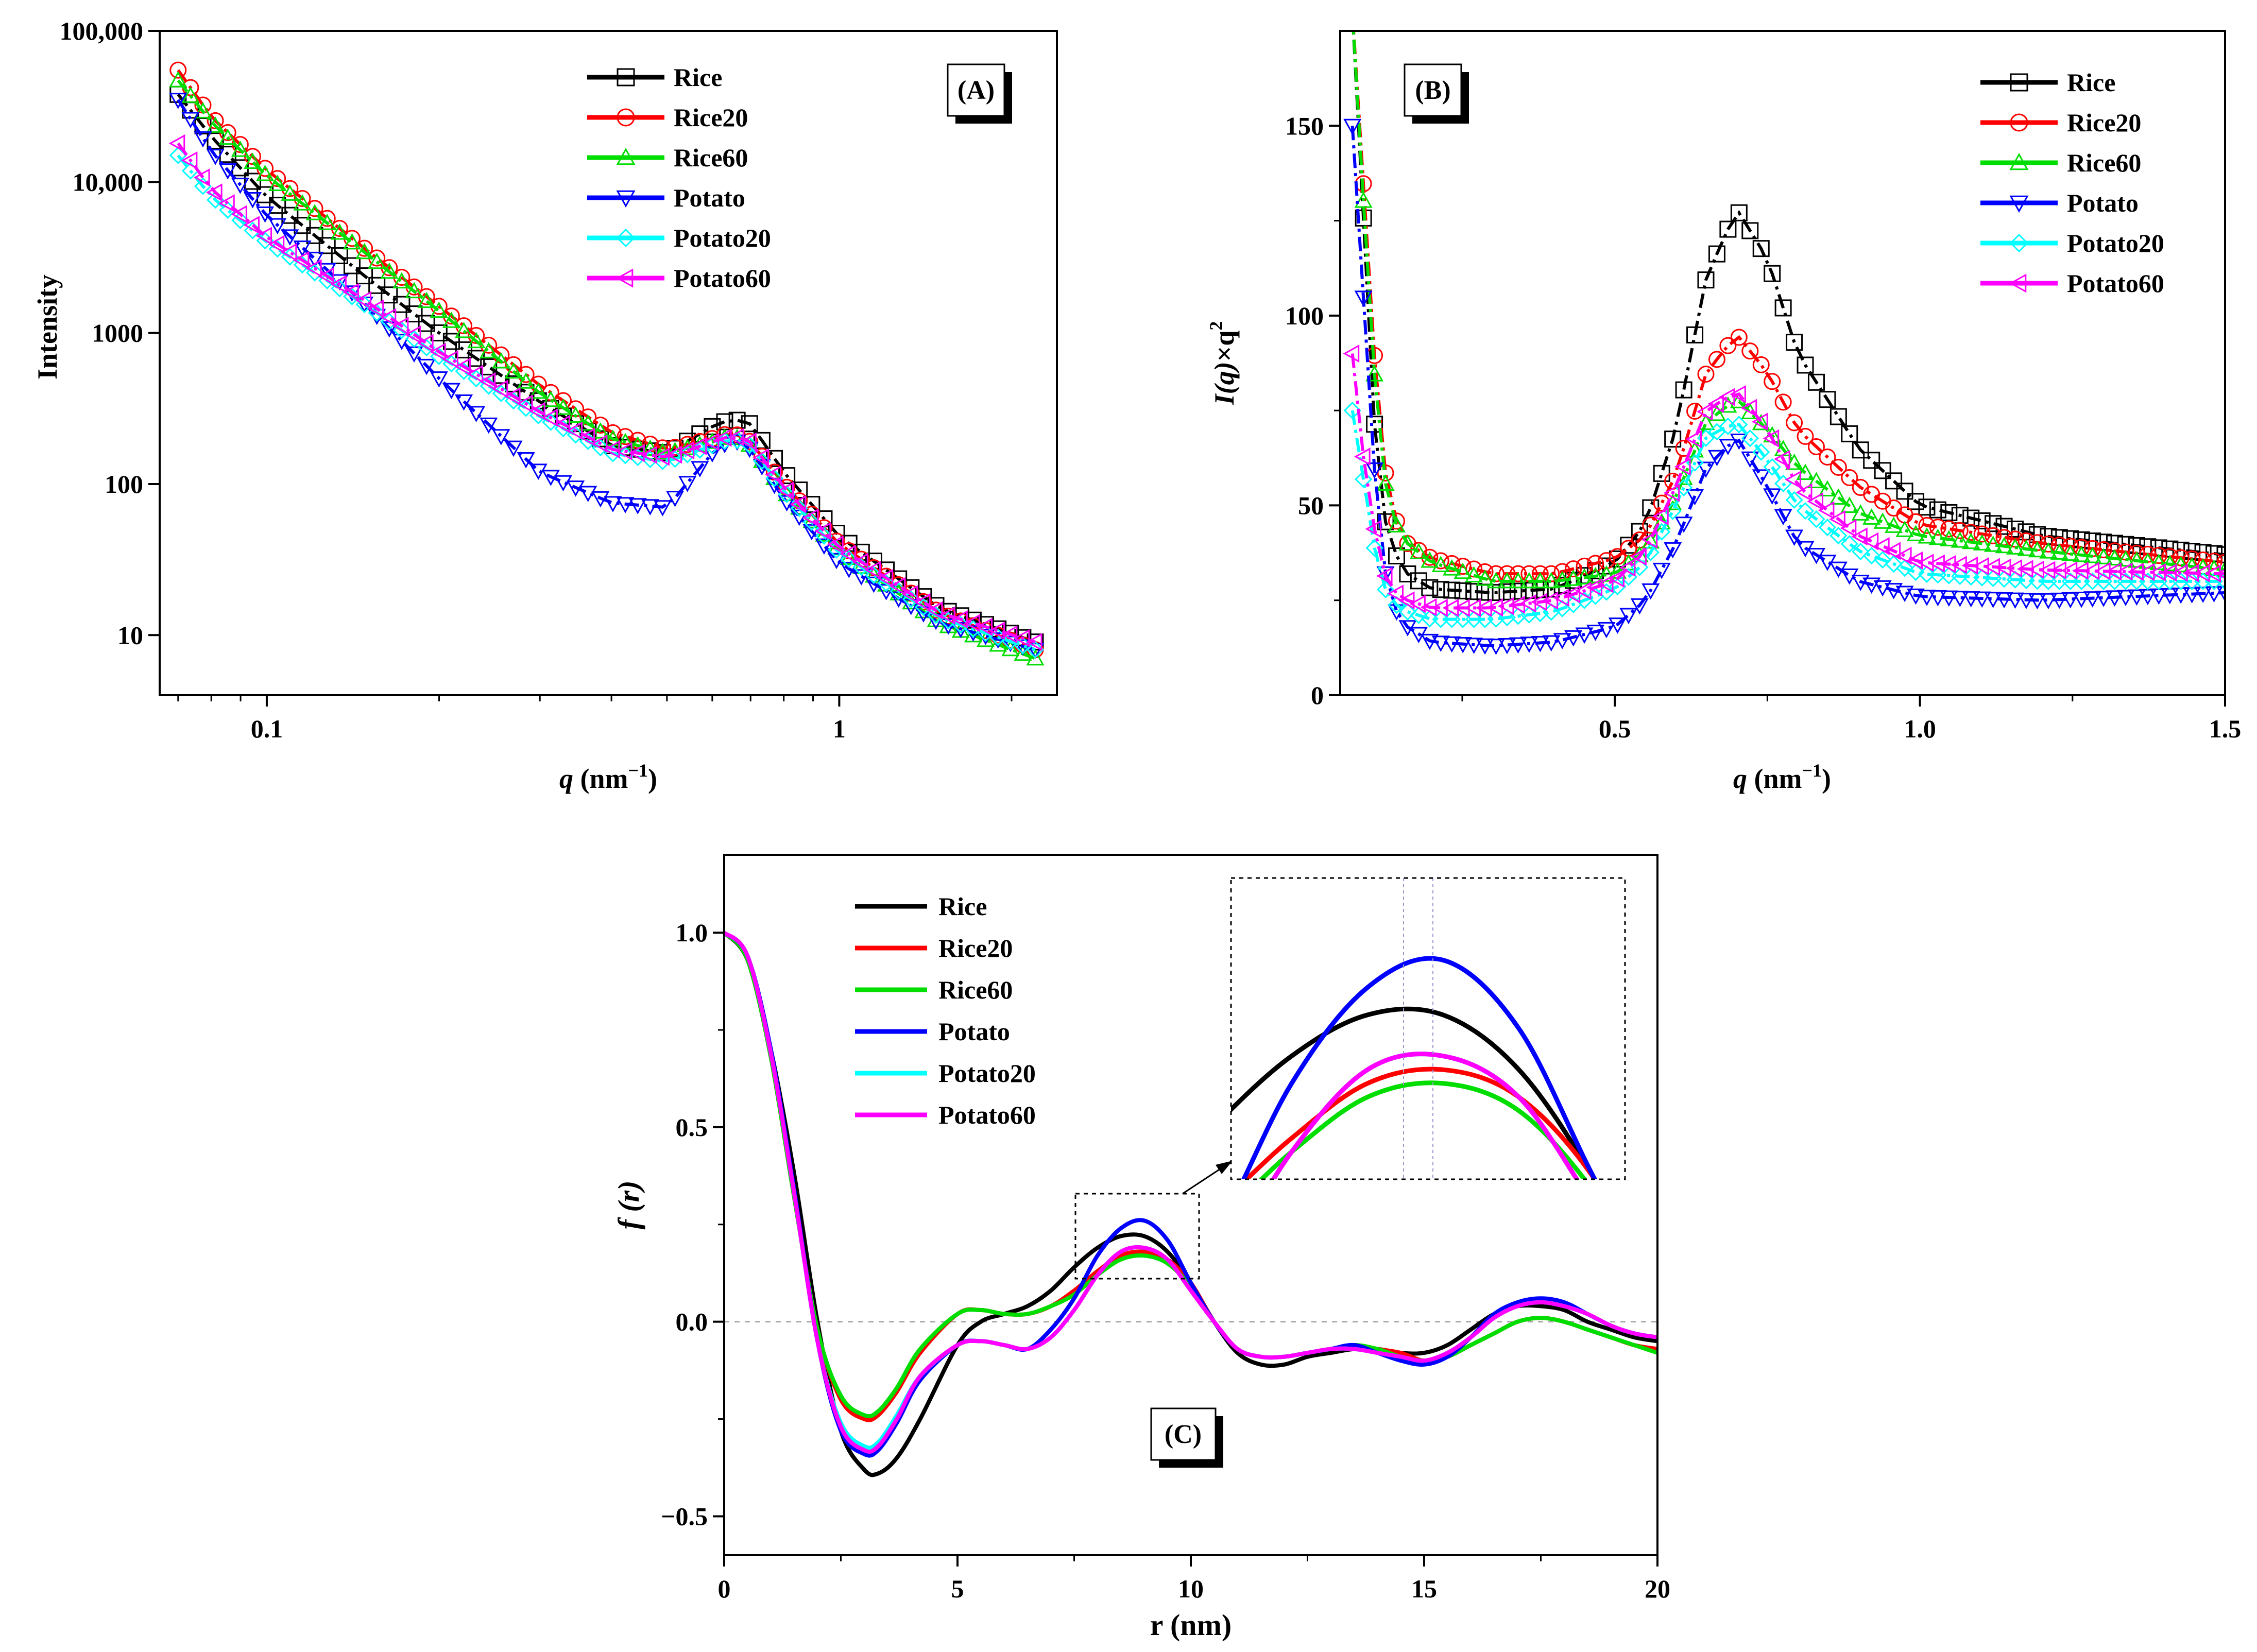 This screenshot has height=1652, width=2257. What do you see at coordinates (303, 198) in the screenshot?
I see `panel-a-point-rice20` at bounding box center [303, 198].